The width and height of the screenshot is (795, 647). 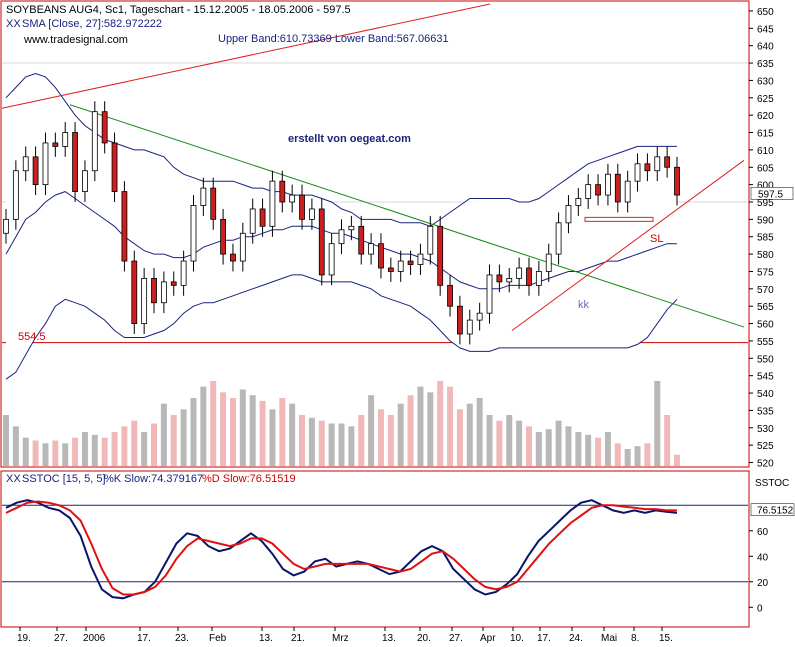 What do you see at coordinates (765, 325) in the screenshot?
I see `price-tick-label: 560` at bounding box center [765, 325].